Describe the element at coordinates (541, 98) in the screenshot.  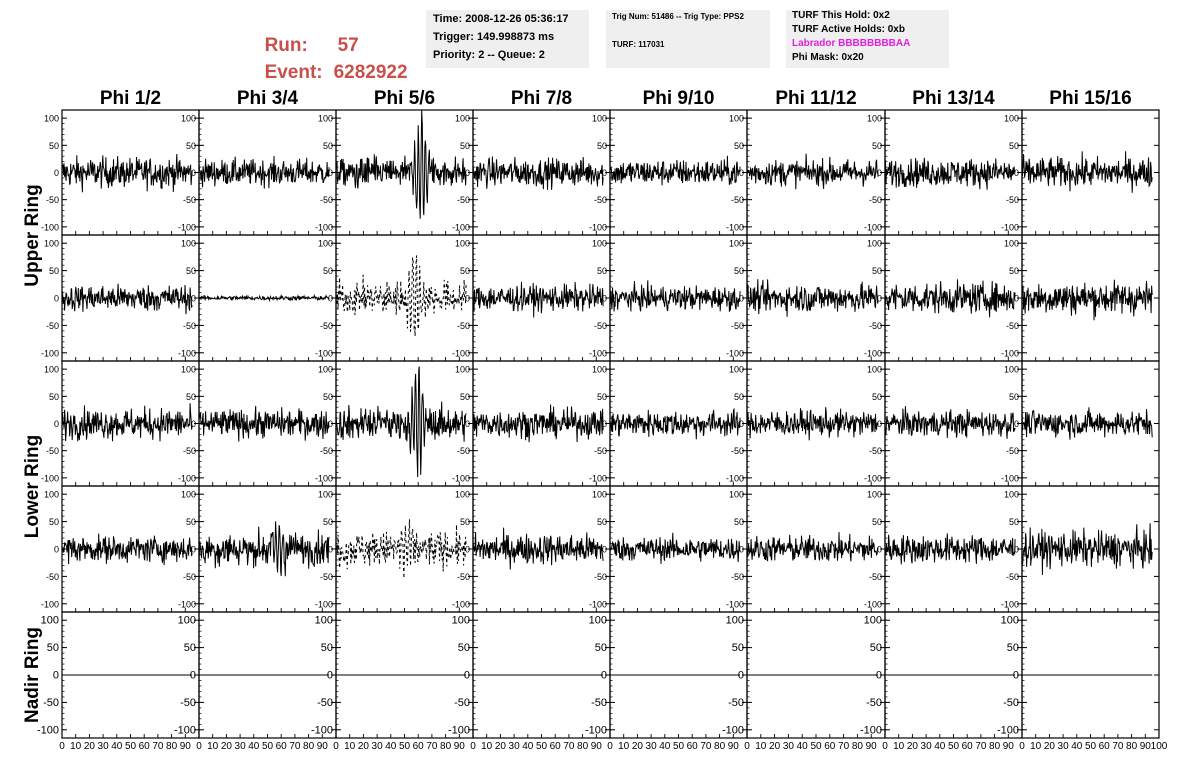
I see `column-header: Phi 7/8` at that location.